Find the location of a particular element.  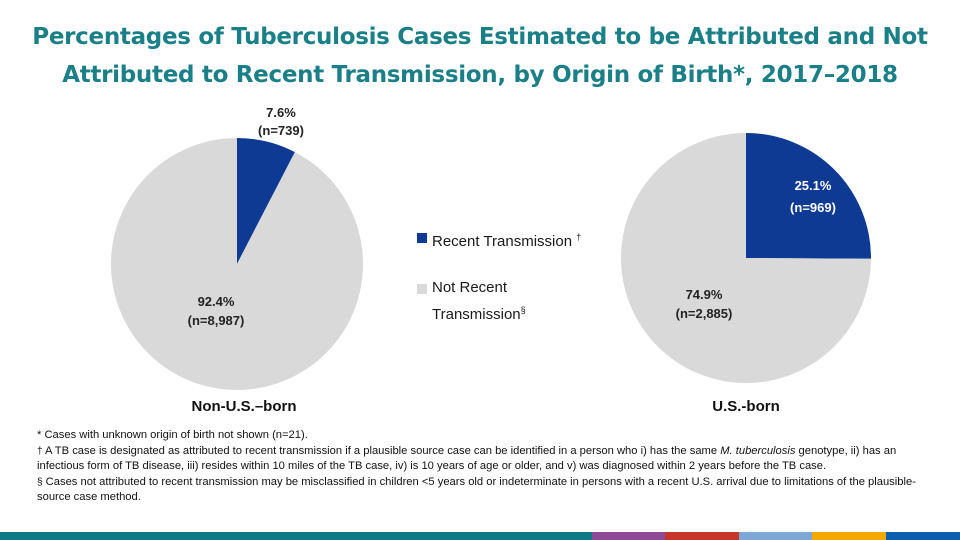

pie-us-born: 25.1% (n=969) 74.9% (n=2,885) U.S.-born is located at coordinates (746, 274).